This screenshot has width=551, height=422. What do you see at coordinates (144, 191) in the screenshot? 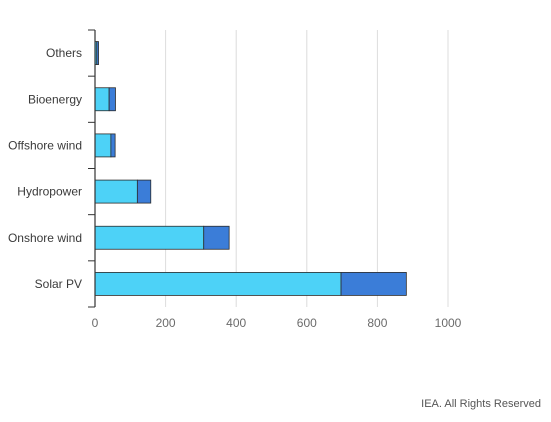
I see `bar-hydropower-seg2` at bounding box center [144, 191].